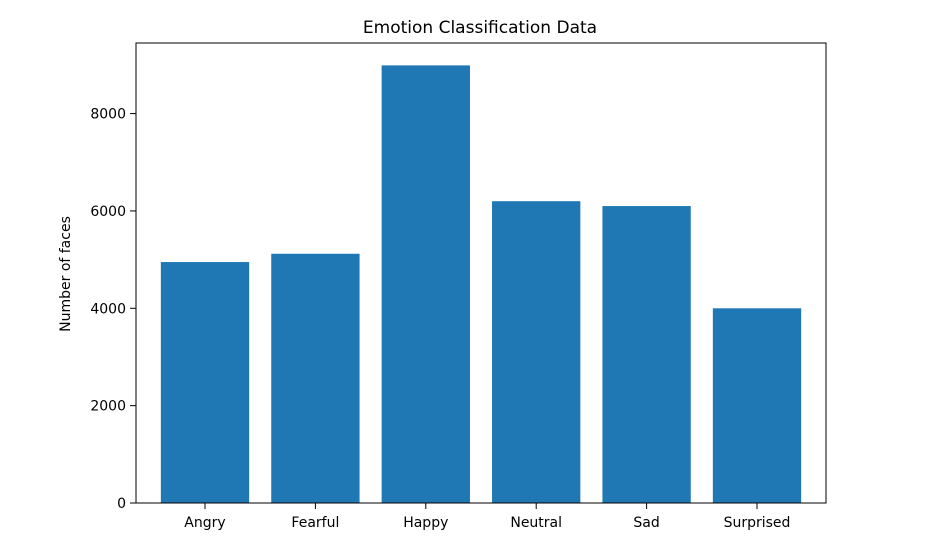 This screenshot has width=944, height=551. Describe the element at coordinates (108, 212) in the screenshot. I see `y-tick-label: 6000` at that location.